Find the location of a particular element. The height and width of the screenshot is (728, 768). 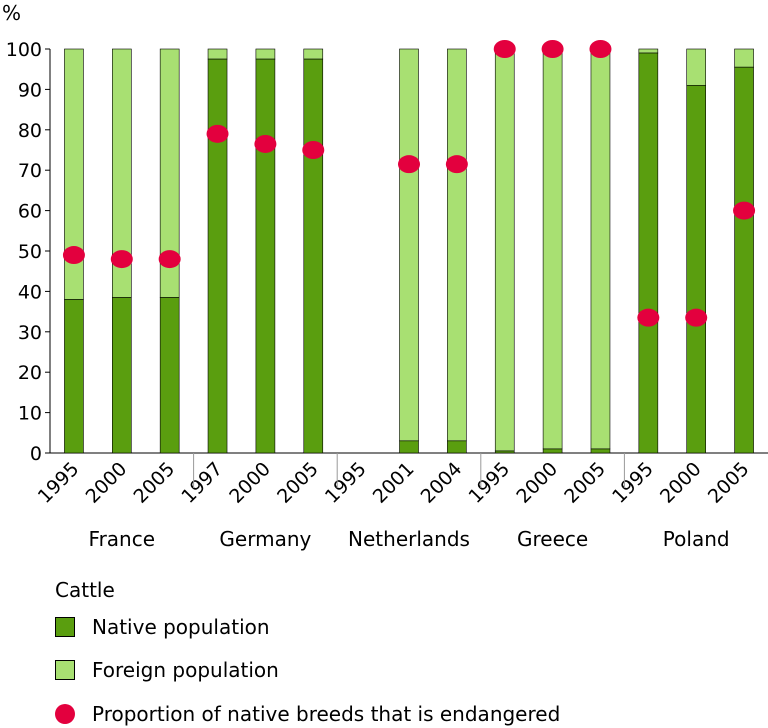

bar-foreign-germany-2005 is located at coordinates (313, 54).